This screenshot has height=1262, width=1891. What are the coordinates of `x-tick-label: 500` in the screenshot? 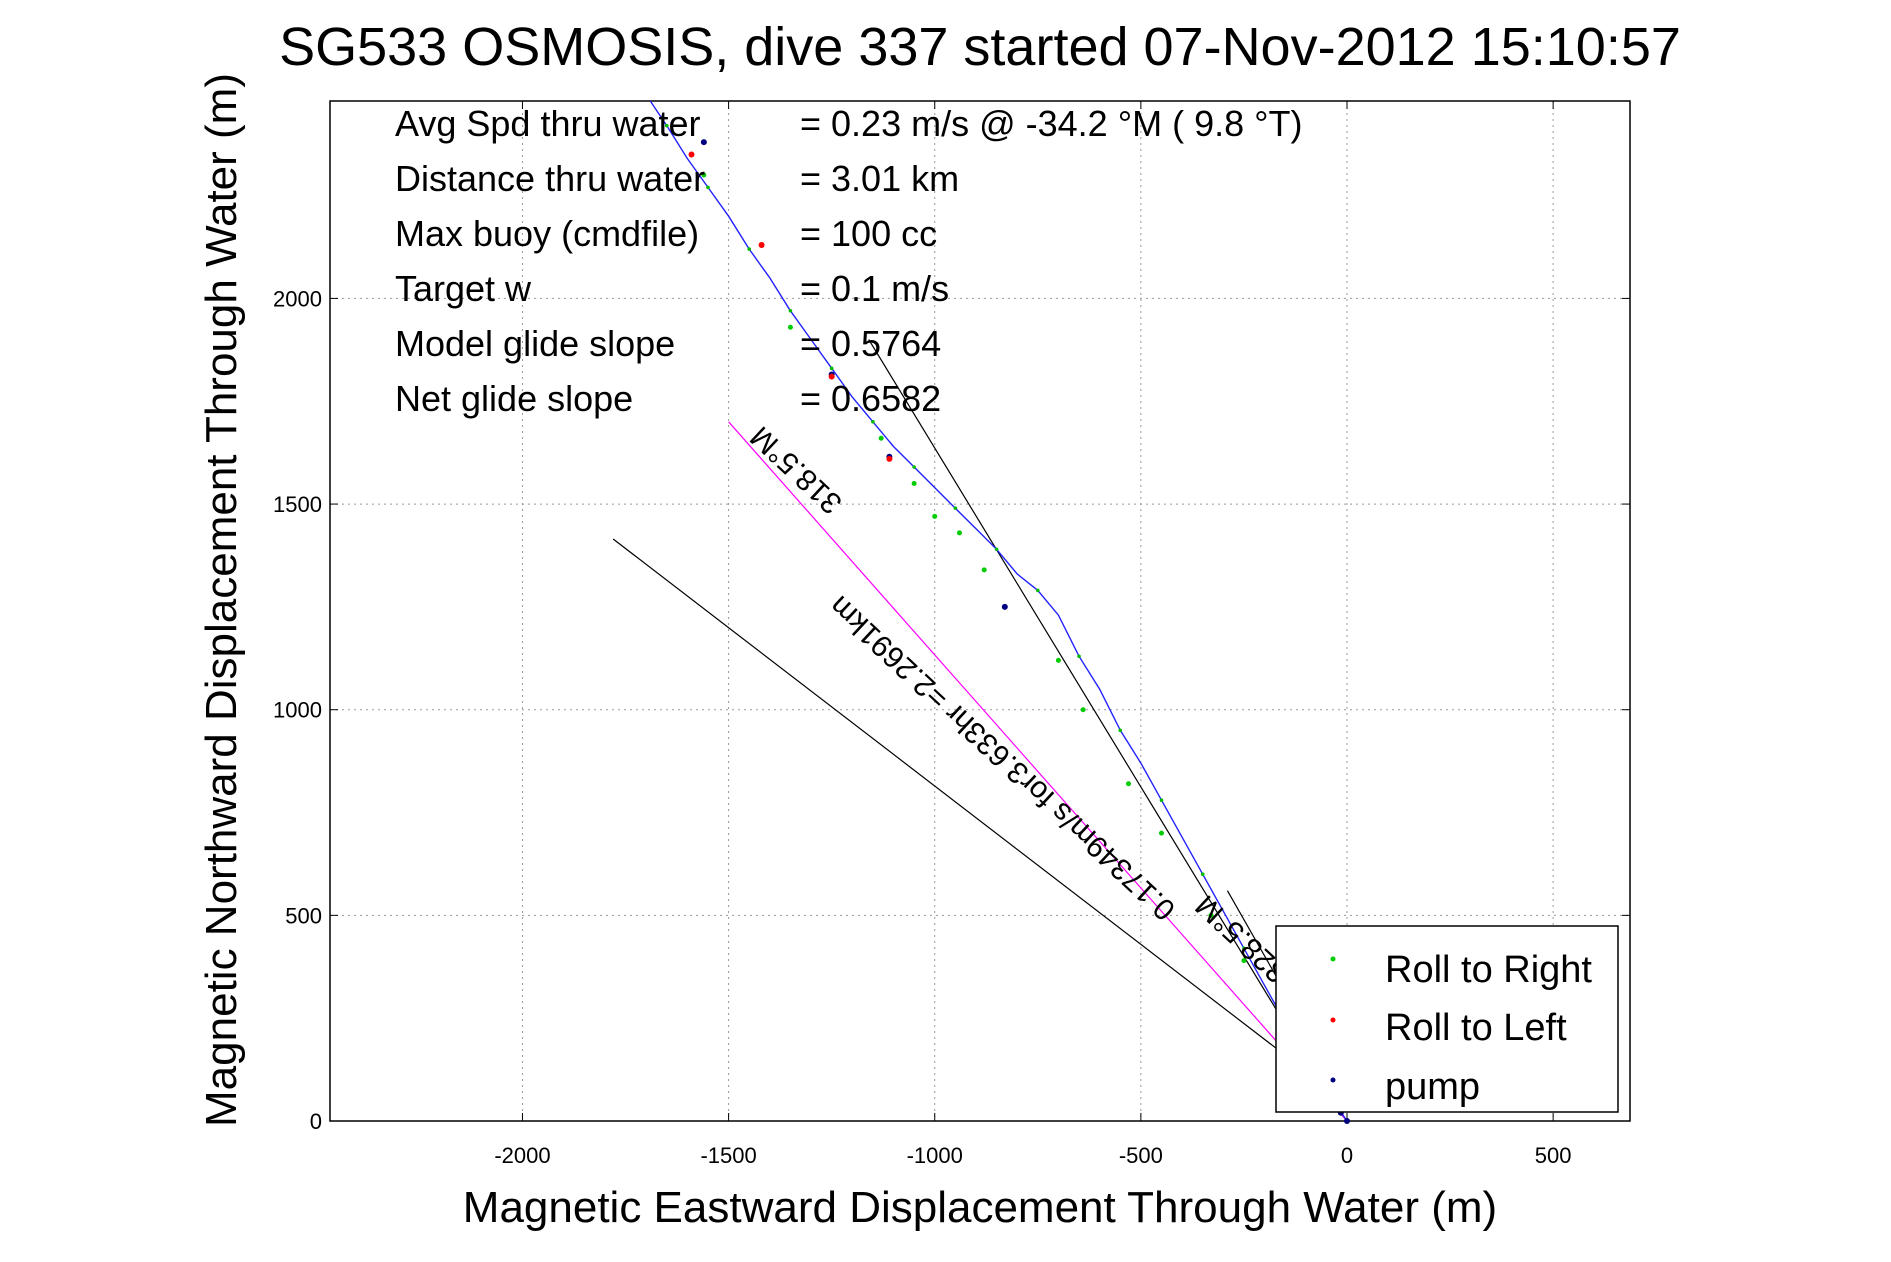 It's located at (1553, 1155).